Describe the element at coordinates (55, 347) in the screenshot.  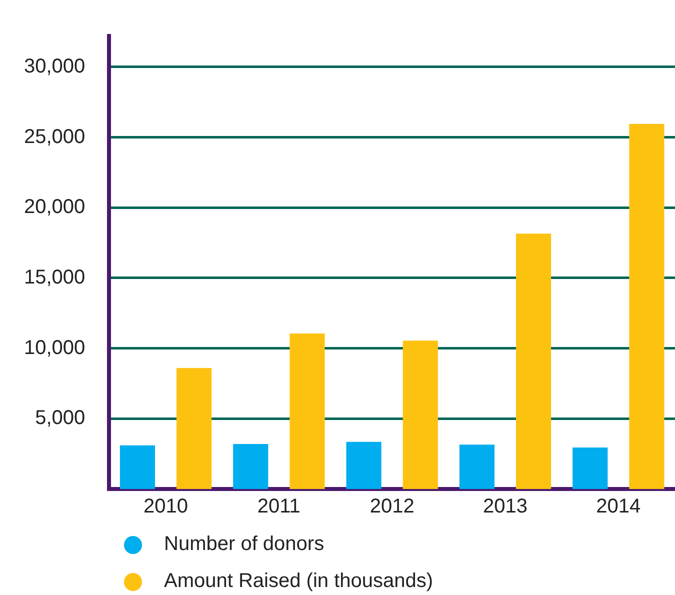
I see `y-tick-label: 10,000` at that location.